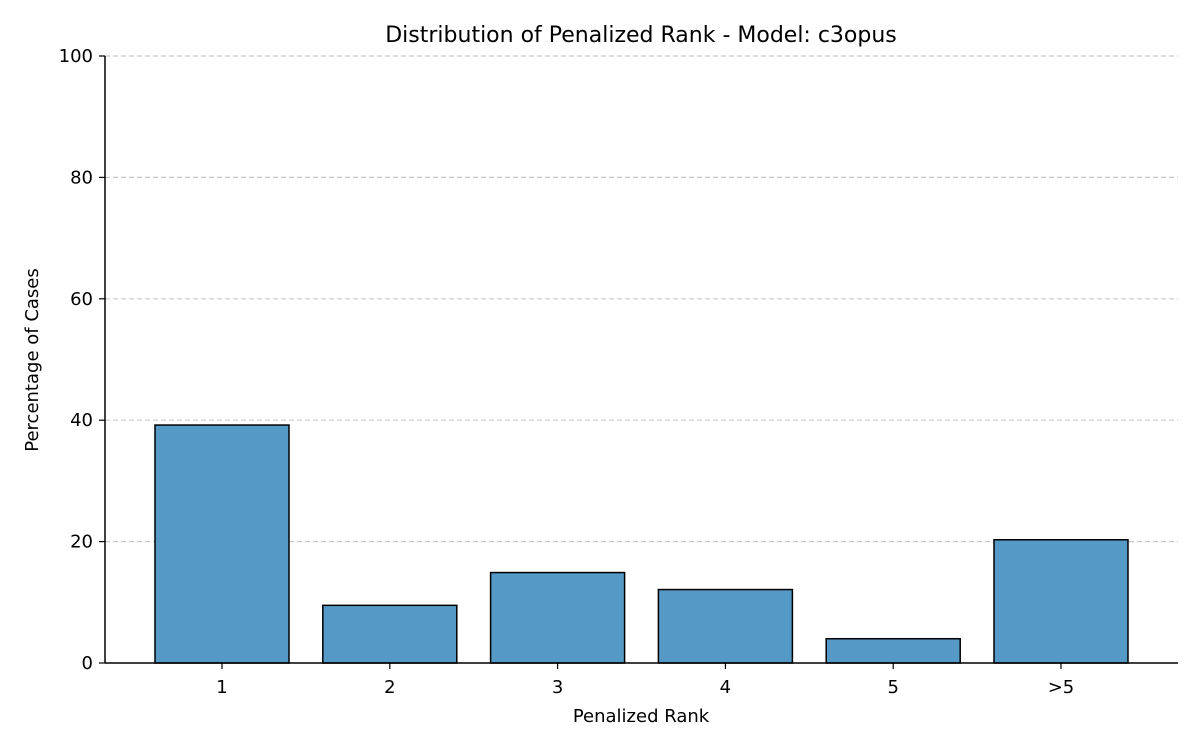 Image resolution: width=1200 pixels, height=754 pixels. I want to click on x-tick-label: 1, so click(221, 687).